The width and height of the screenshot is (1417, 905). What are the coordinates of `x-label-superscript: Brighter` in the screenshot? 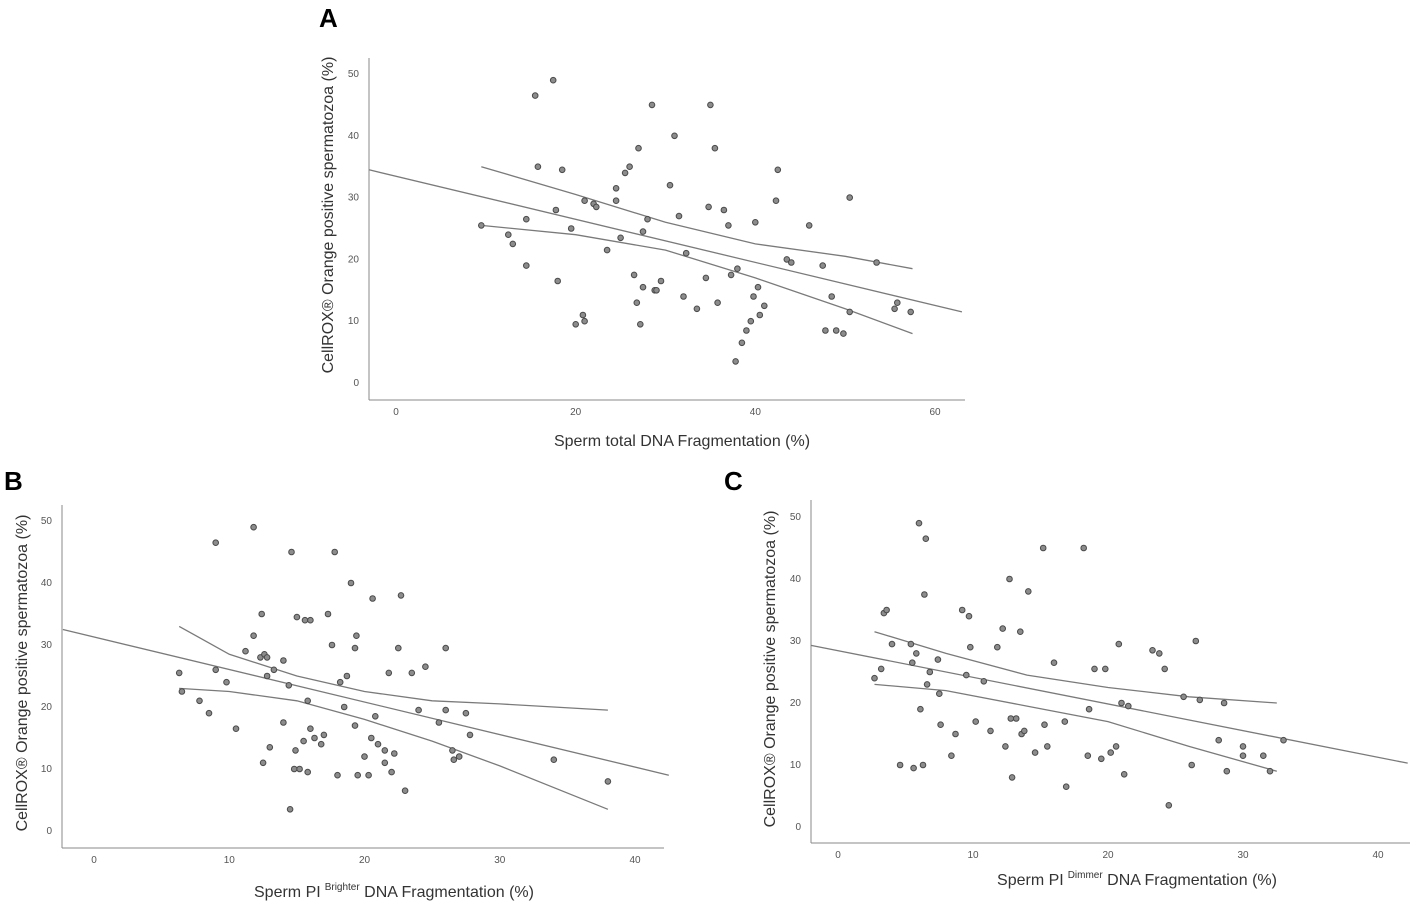 It's located at (343, 887).